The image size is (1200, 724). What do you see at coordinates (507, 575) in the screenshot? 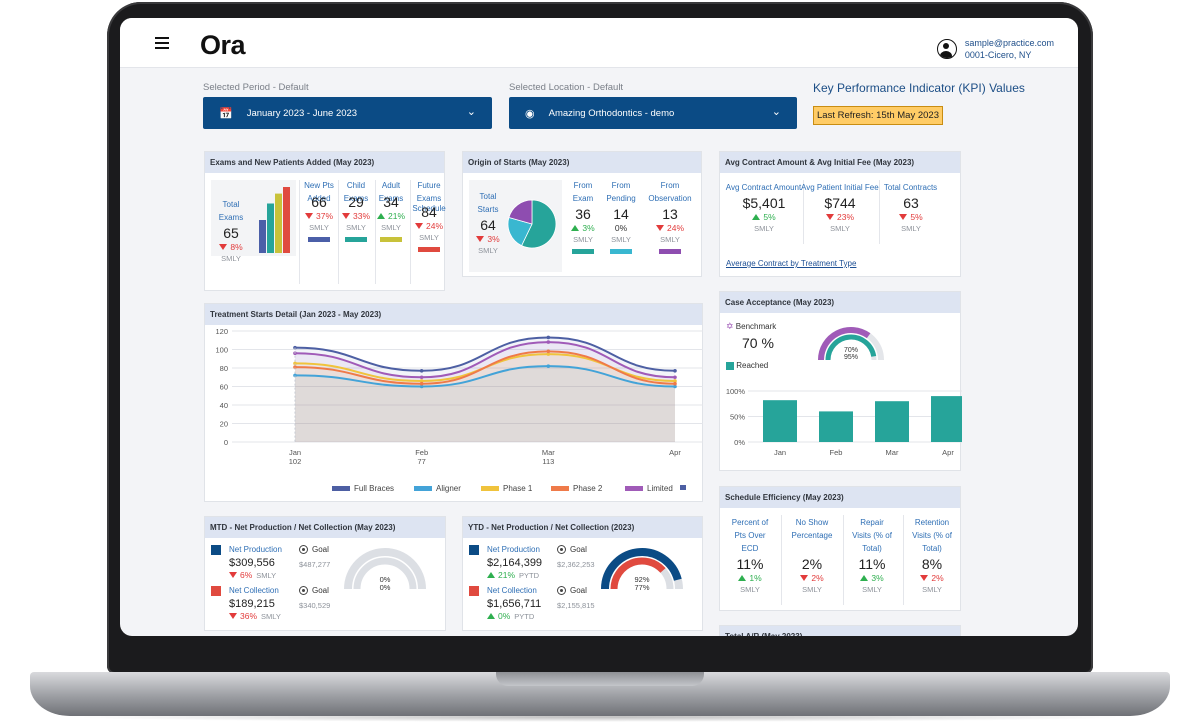
I see `prod-change-value: 21%` at bounding box center [507, 575].